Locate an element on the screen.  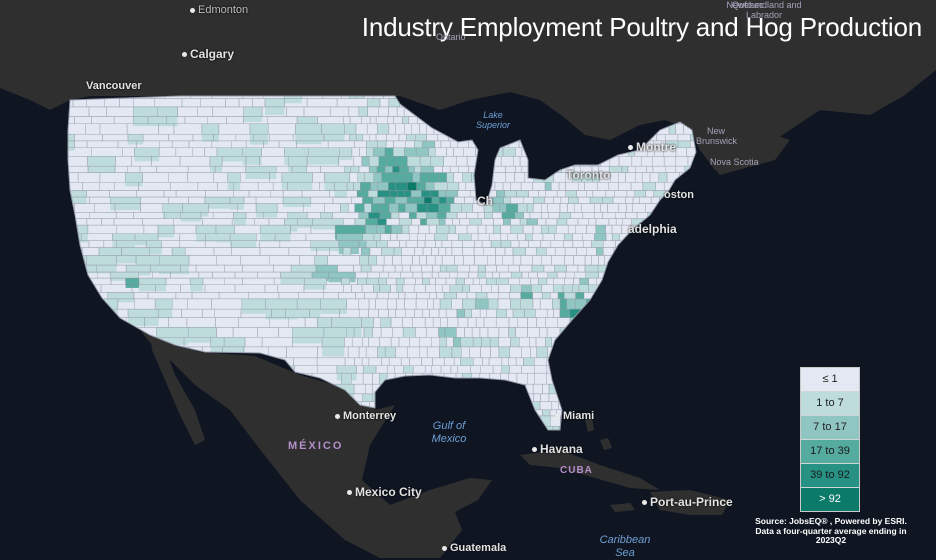
region-label-quebec: Quebec is located at coordinates (748, 5).